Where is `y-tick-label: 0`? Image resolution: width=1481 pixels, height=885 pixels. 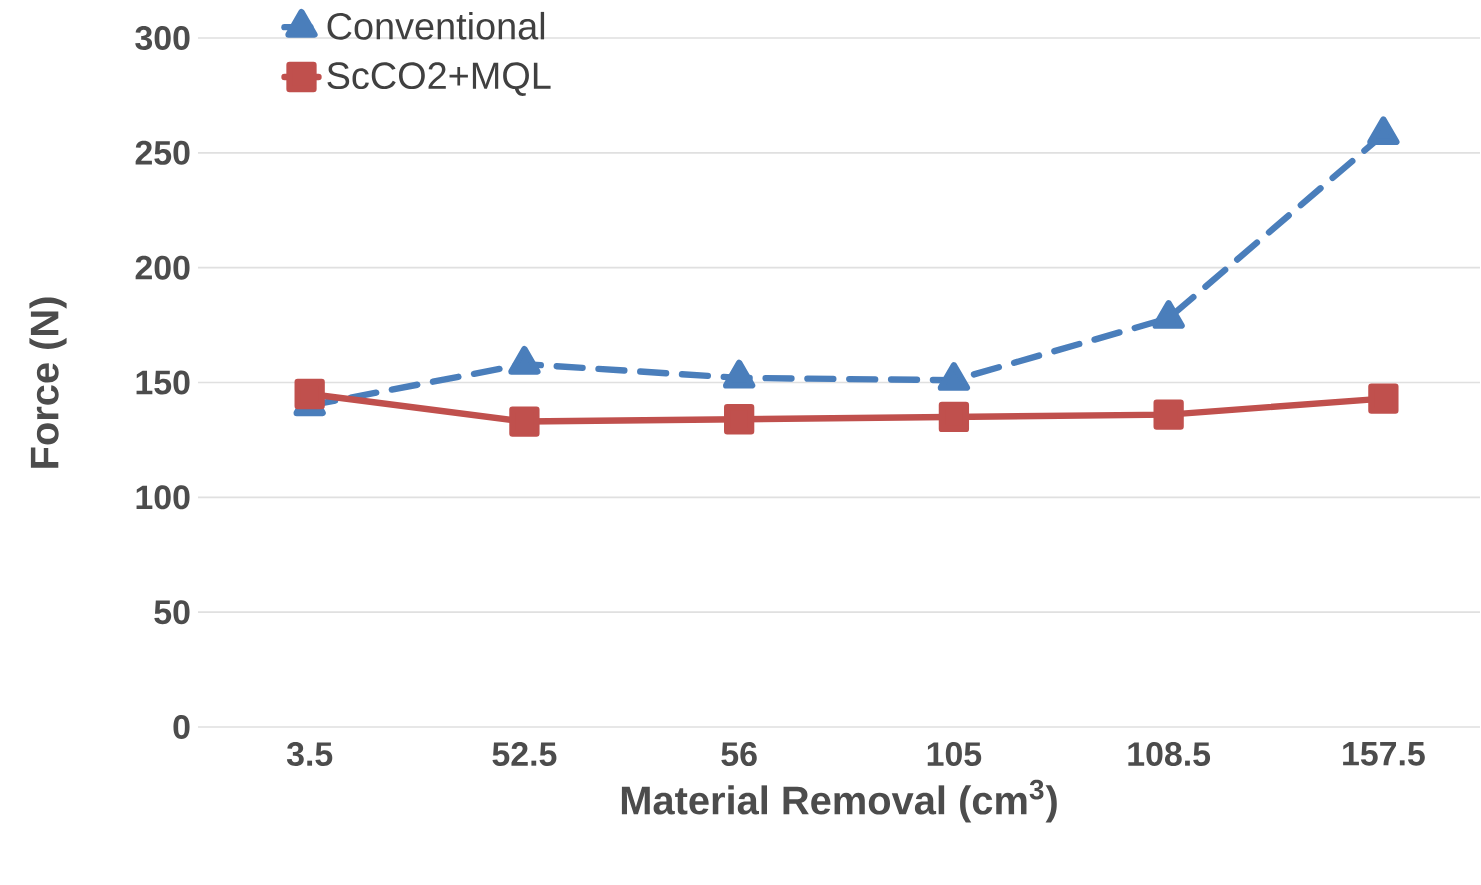
y-tick-label: 0 is located at coordinates (181, 727).